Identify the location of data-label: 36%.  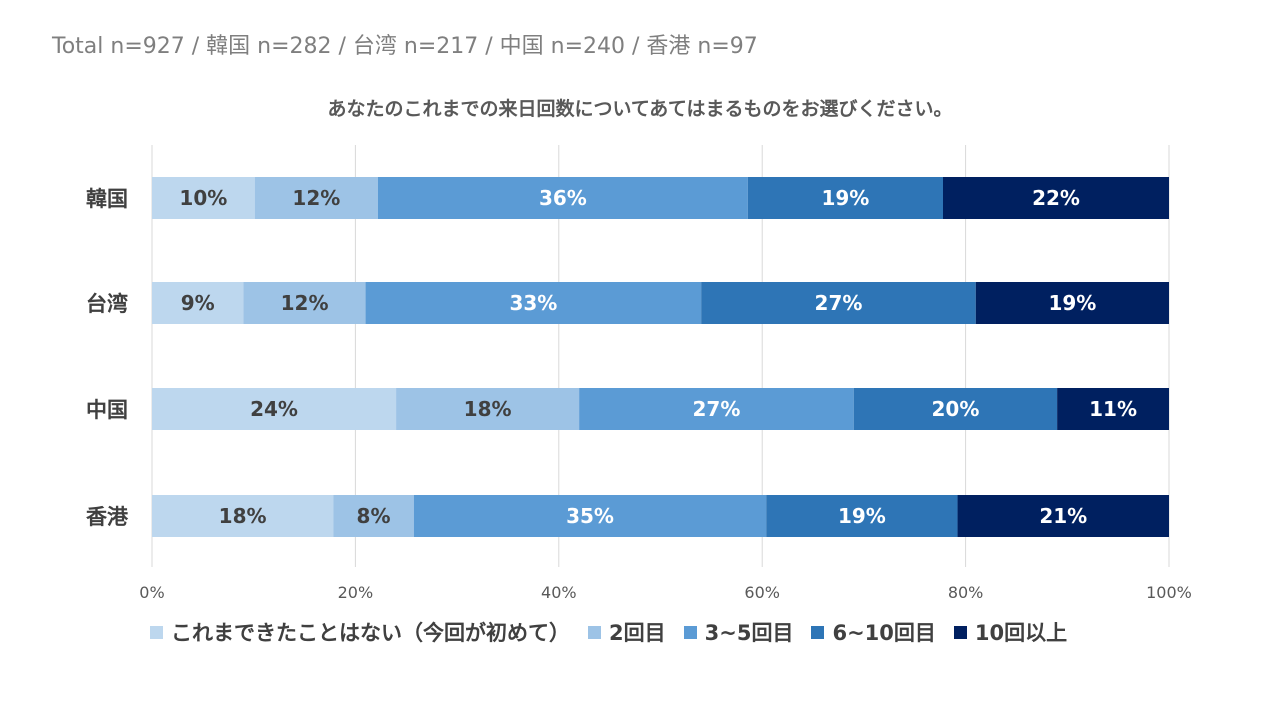
(563, 198).